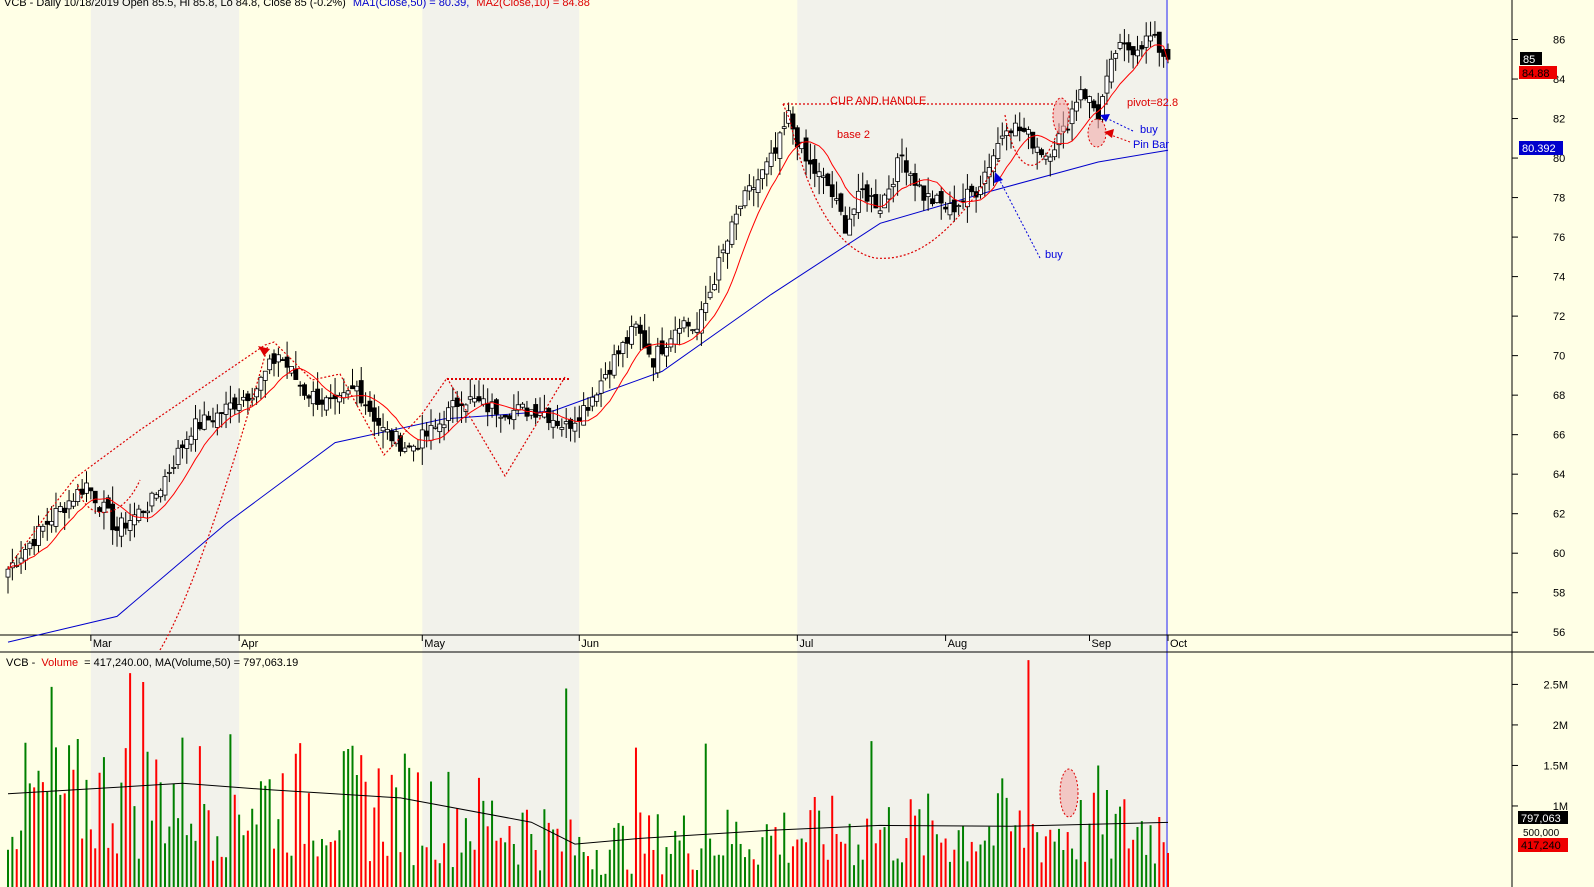 The height and width of the screenshot is (887, 1594). Describe the element at coordinates (286, 455) in the screenshot. I see `trend-annotation-line` at that location.